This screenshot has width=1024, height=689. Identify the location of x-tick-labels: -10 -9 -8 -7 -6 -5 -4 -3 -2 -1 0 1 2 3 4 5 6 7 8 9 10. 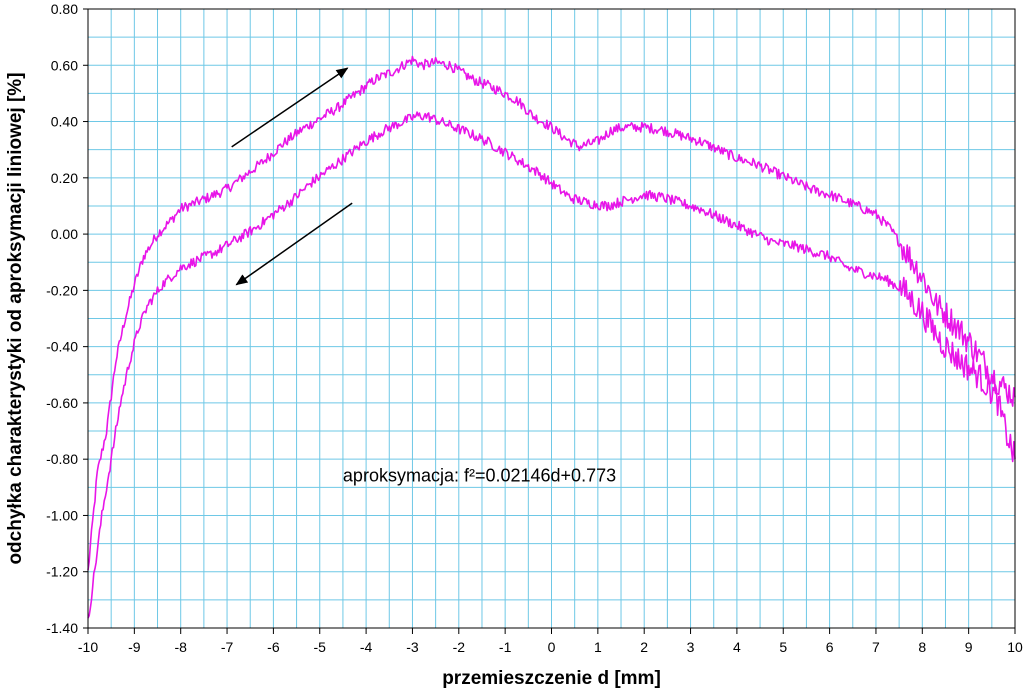
(550, 641).